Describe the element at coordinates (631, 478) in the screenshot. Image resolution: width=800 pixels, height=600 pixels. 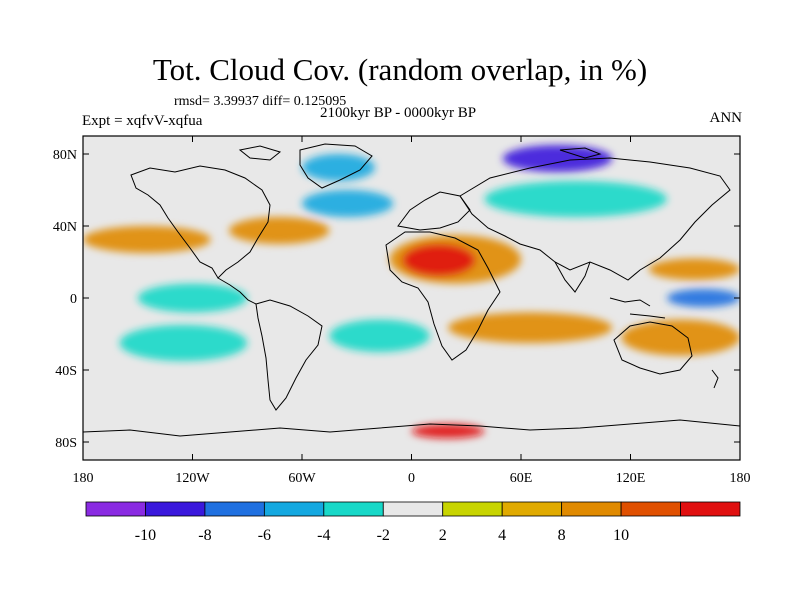
I see `lon-tick-label: 120E` at that location.